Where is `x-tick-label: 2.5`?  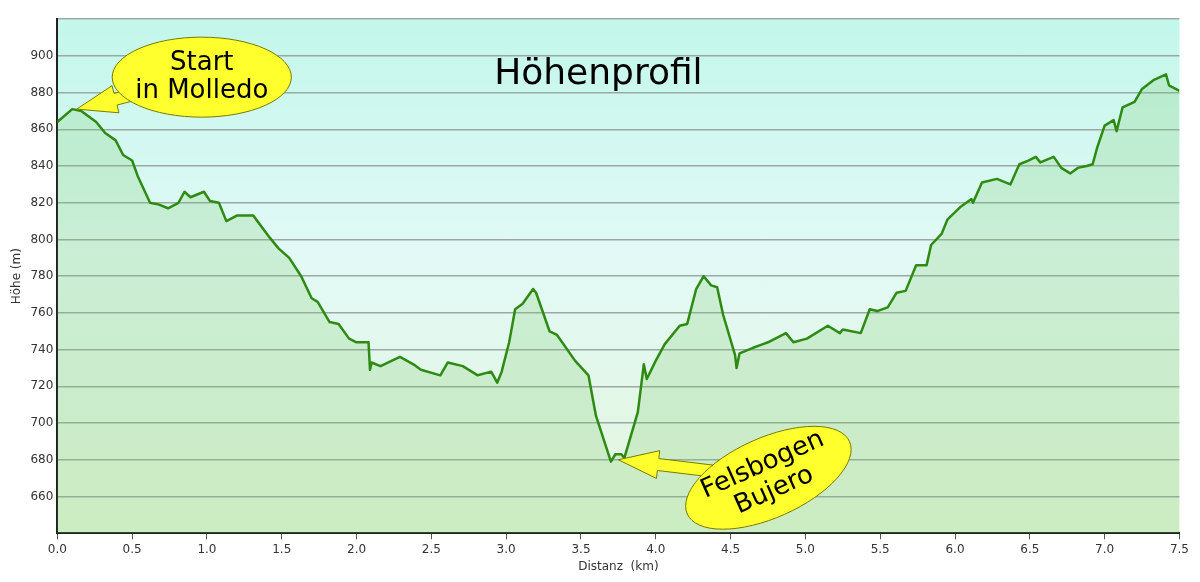
x-tick-label: 2.5 is located at coordinates (431, 548).